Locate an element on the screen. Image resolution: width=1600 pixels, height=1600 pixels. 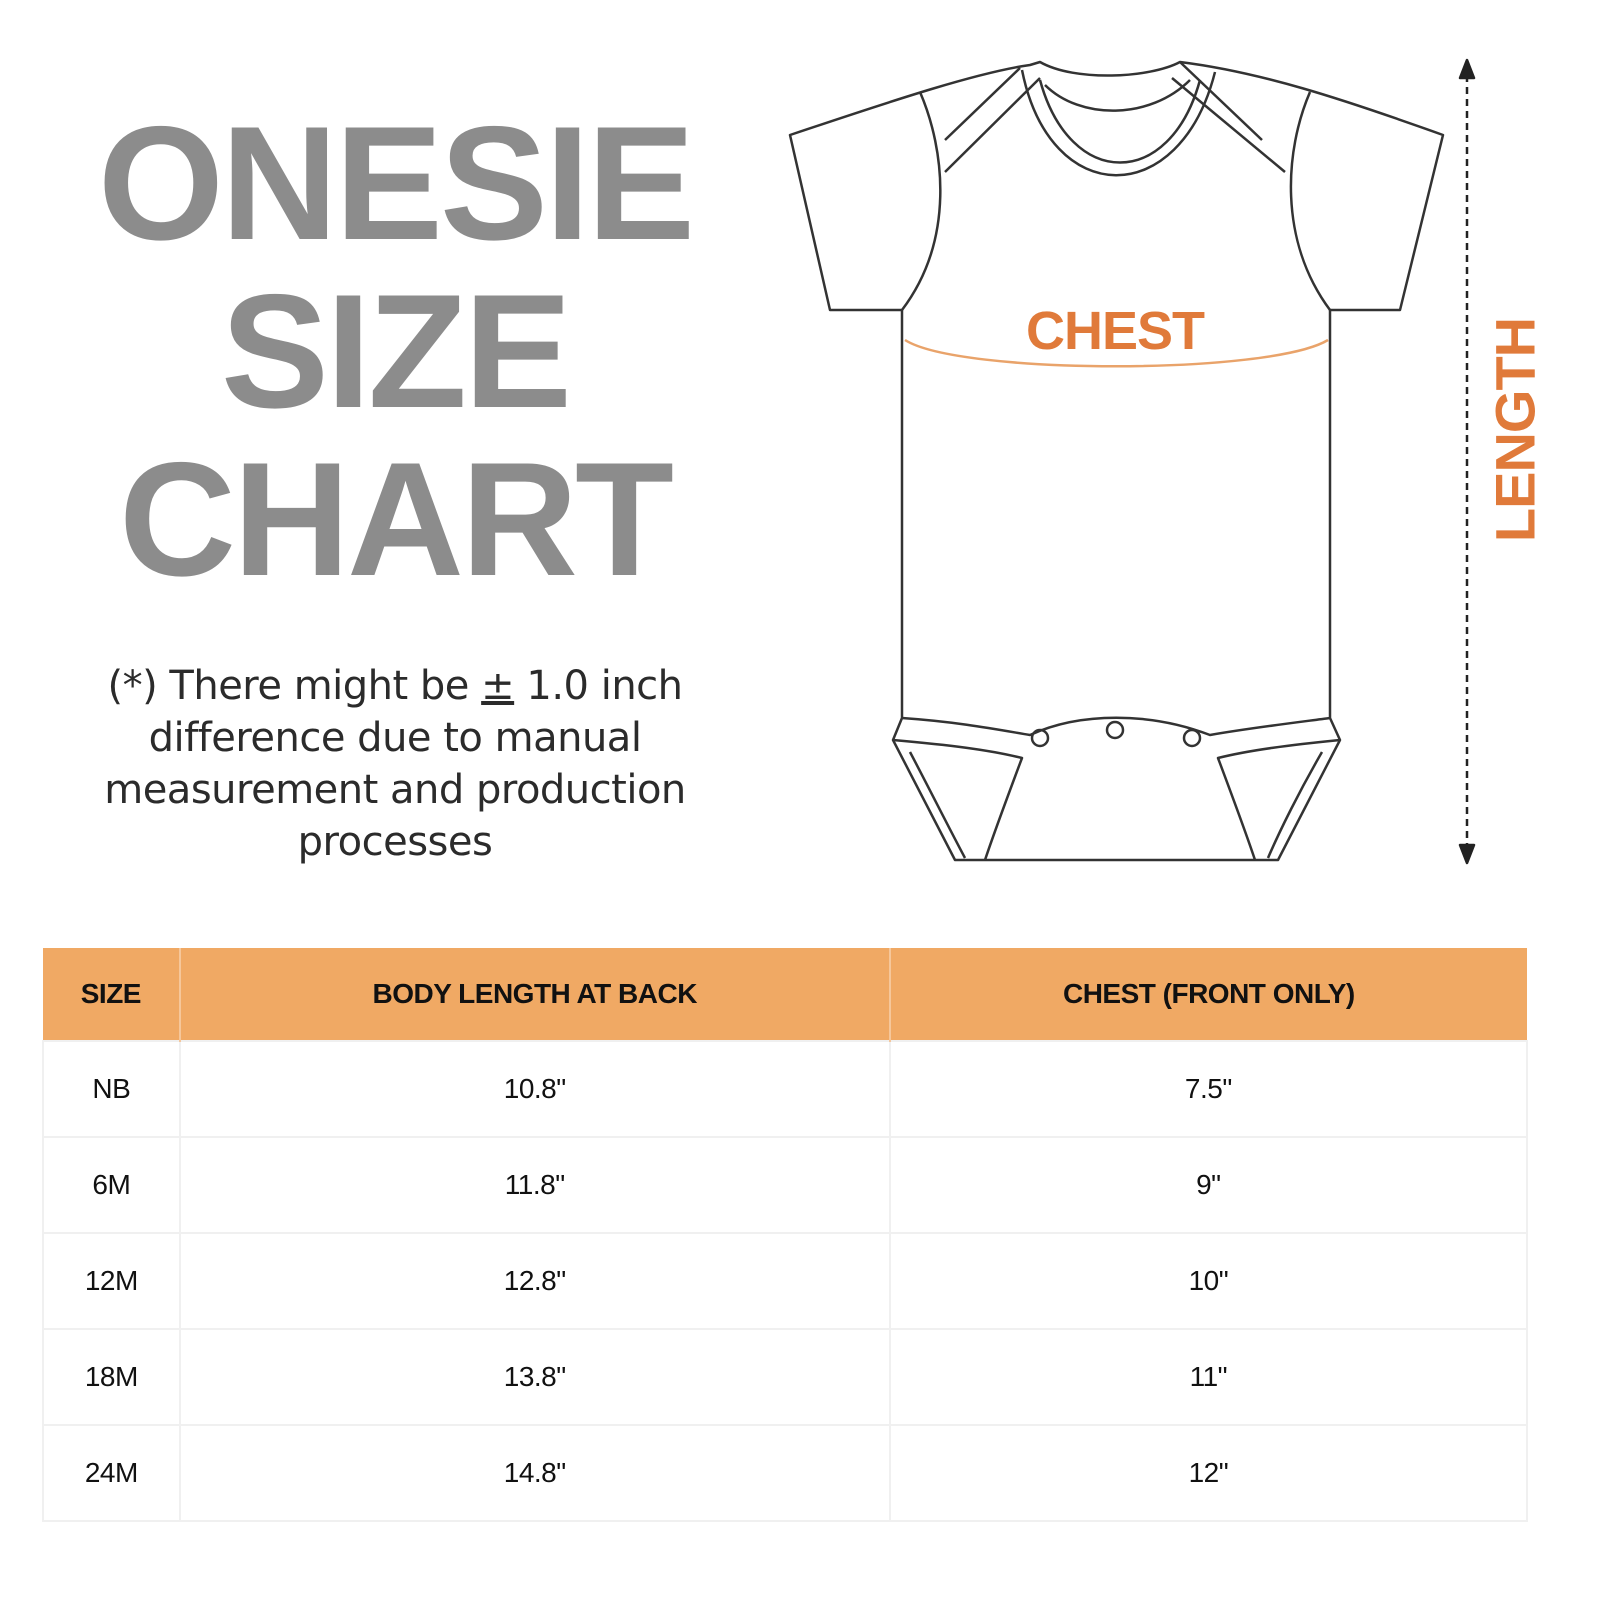
column-header-body-length: BODY LENGTH AT BACK is located at coordinates (535, 994).